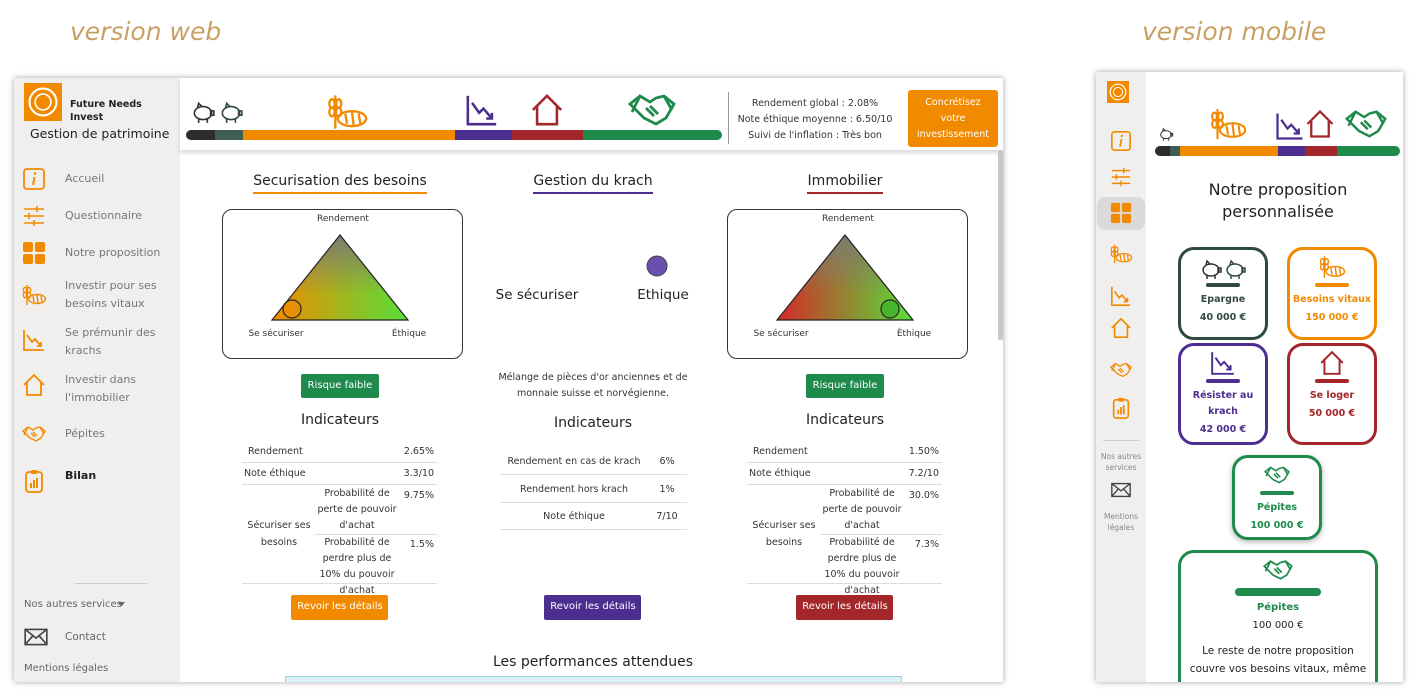 The width and height of the screenshot is (1428, 697). Describe the element at coordinates (85, 178) in the screenshot. I see `nav-item: Accueil` at that location.